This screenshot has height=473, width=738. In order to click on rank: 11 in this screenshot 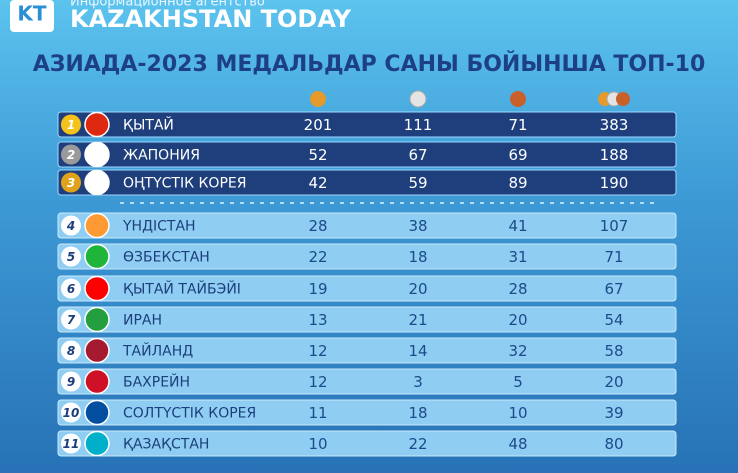, I will do `click(71, 444)`.